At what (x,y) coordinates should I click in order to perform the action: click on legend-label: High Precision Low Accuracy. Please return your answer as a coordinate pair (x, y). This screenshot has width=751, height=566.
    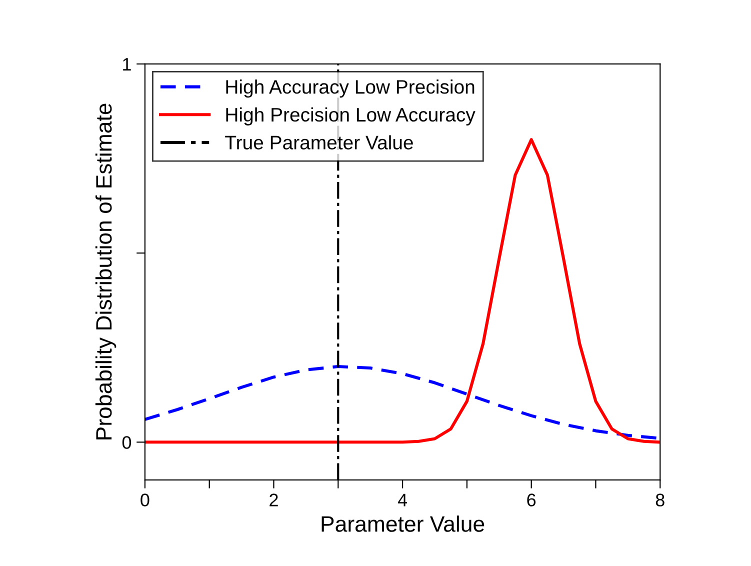
    Looking at the image, I should click on (351, 116).